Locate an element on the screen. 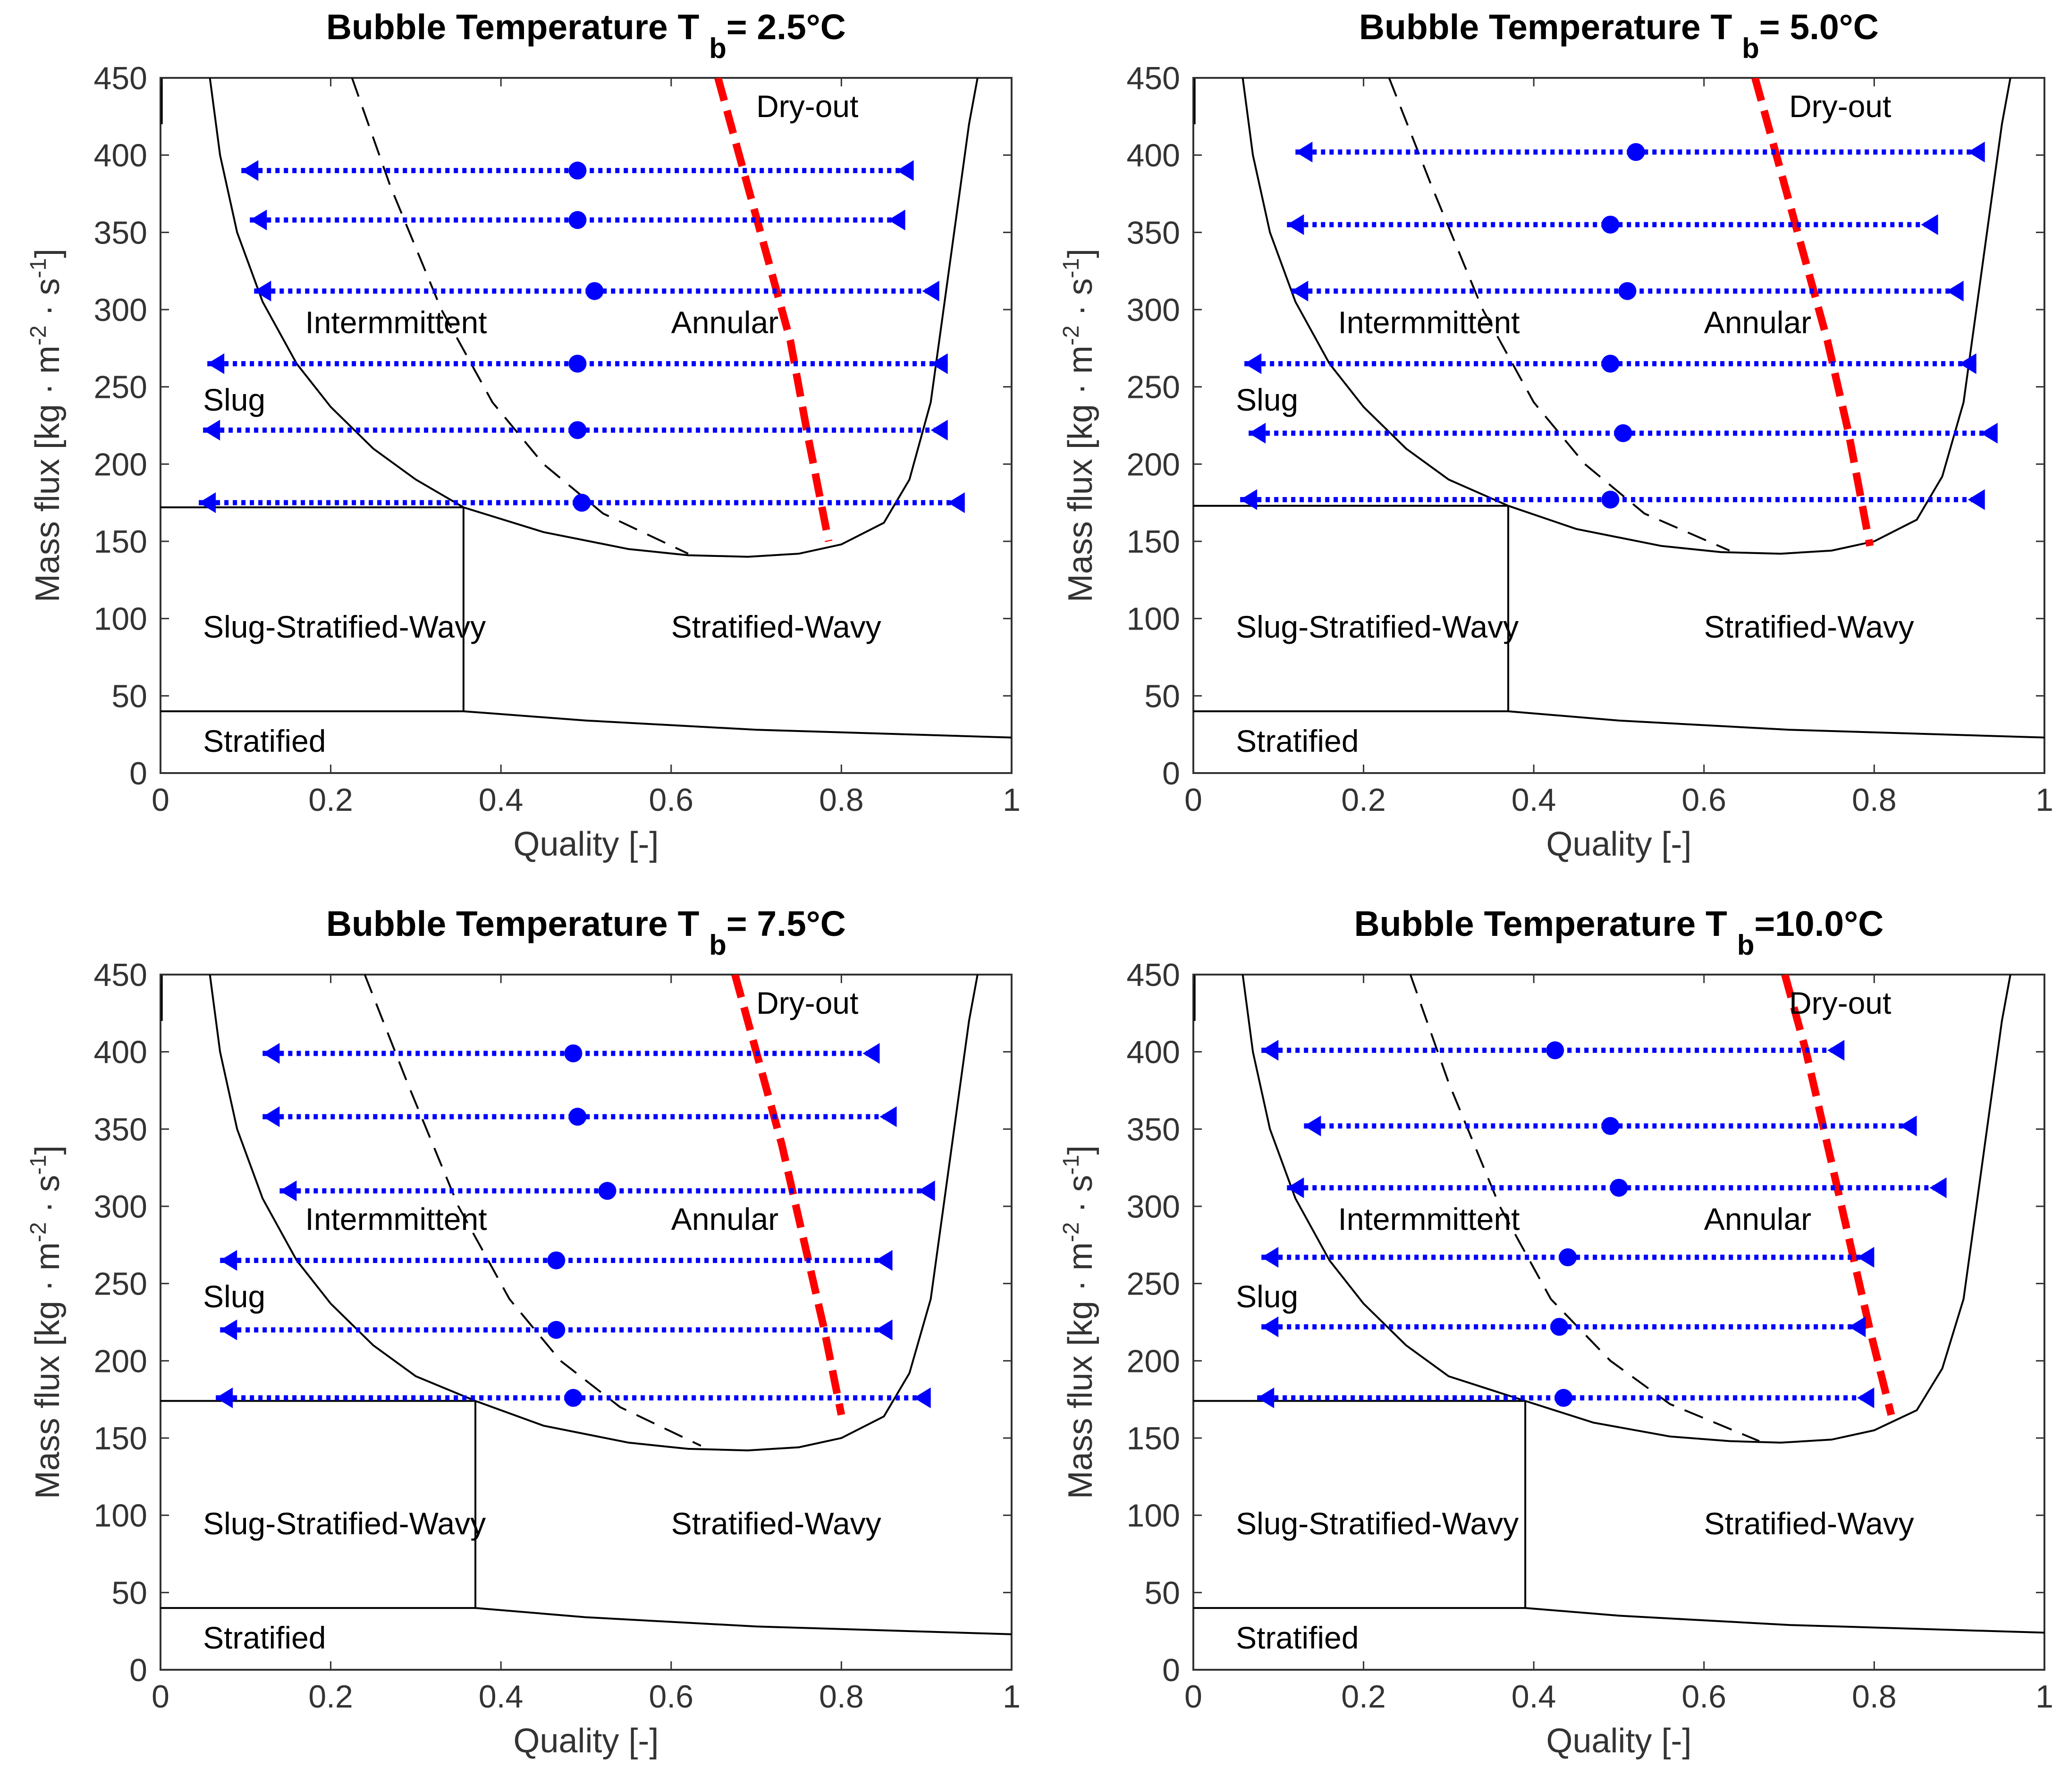 This screenshot has height=1792, width=2060. x-tick-label: 0.4 is located at coordinates (1533, 1697).